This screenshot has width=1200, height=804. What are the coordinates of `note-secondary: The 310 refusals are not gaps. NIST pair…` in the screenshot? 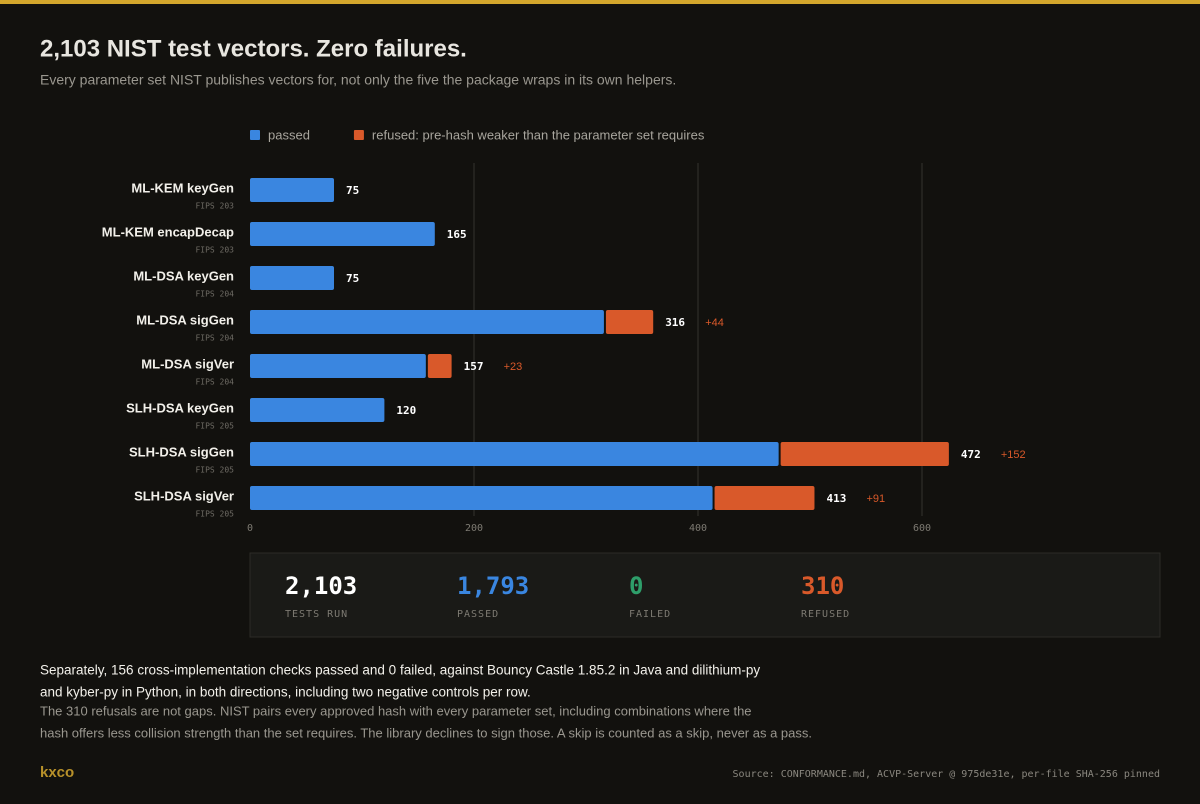 It's located at (396, 710).